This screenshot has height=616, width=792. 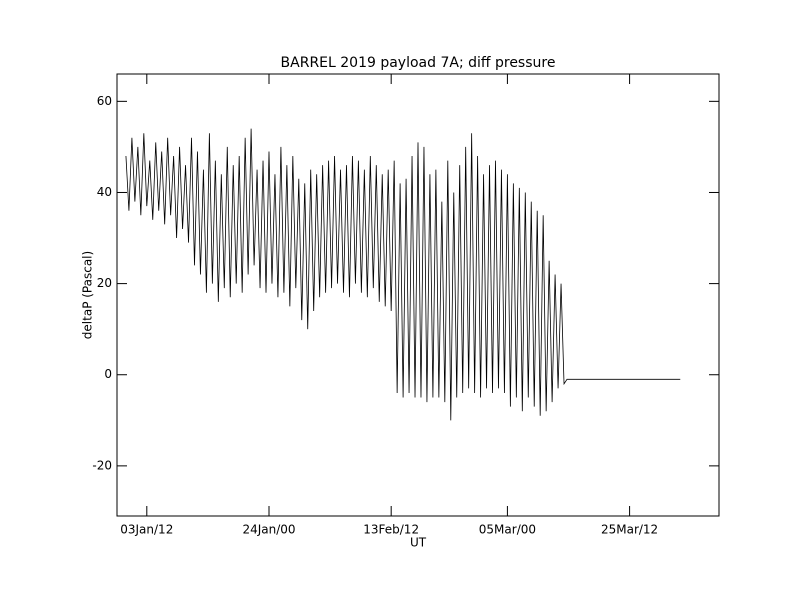 What do you see at coordinates (88, 295) in the screenshot?
I see `y-axis-title: deltaP (Pascal)` at bounding box center [88, 295].